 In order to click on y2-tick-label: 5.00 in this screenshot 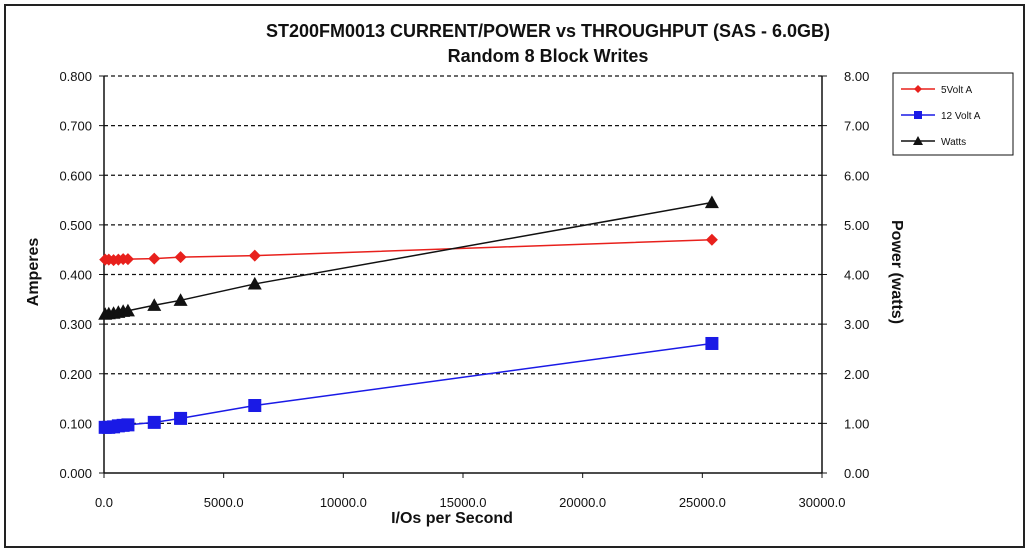, I will do `click(856, 225)`.